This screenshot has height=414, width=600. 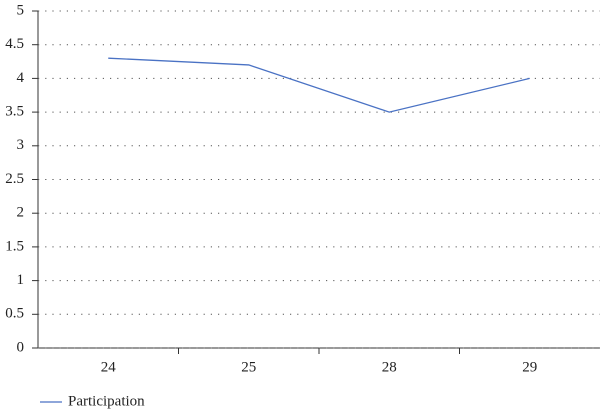 I want to click on y-tick-label: 2.5, so click(x=14, y=179).